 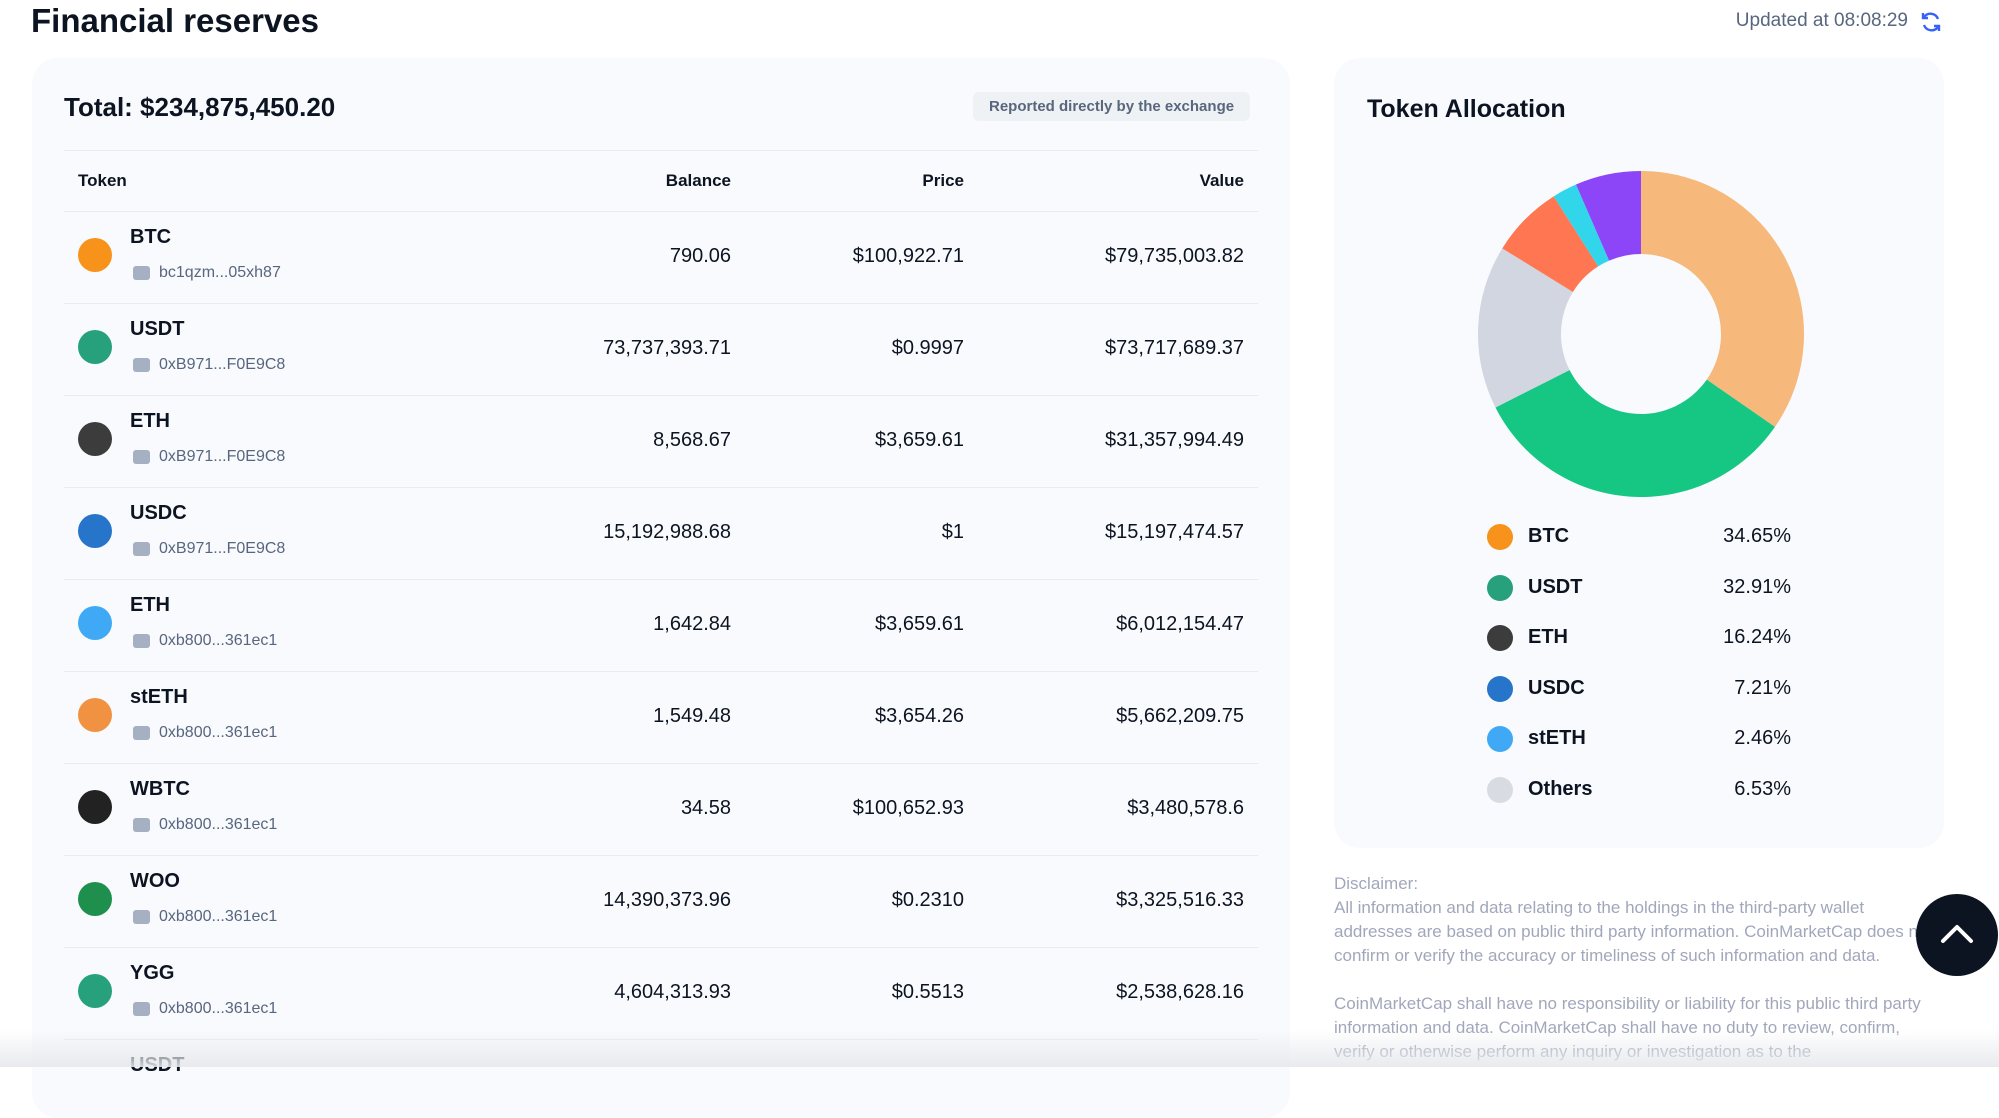 I want to click on column-header: Price, so click(x=943, y=180).